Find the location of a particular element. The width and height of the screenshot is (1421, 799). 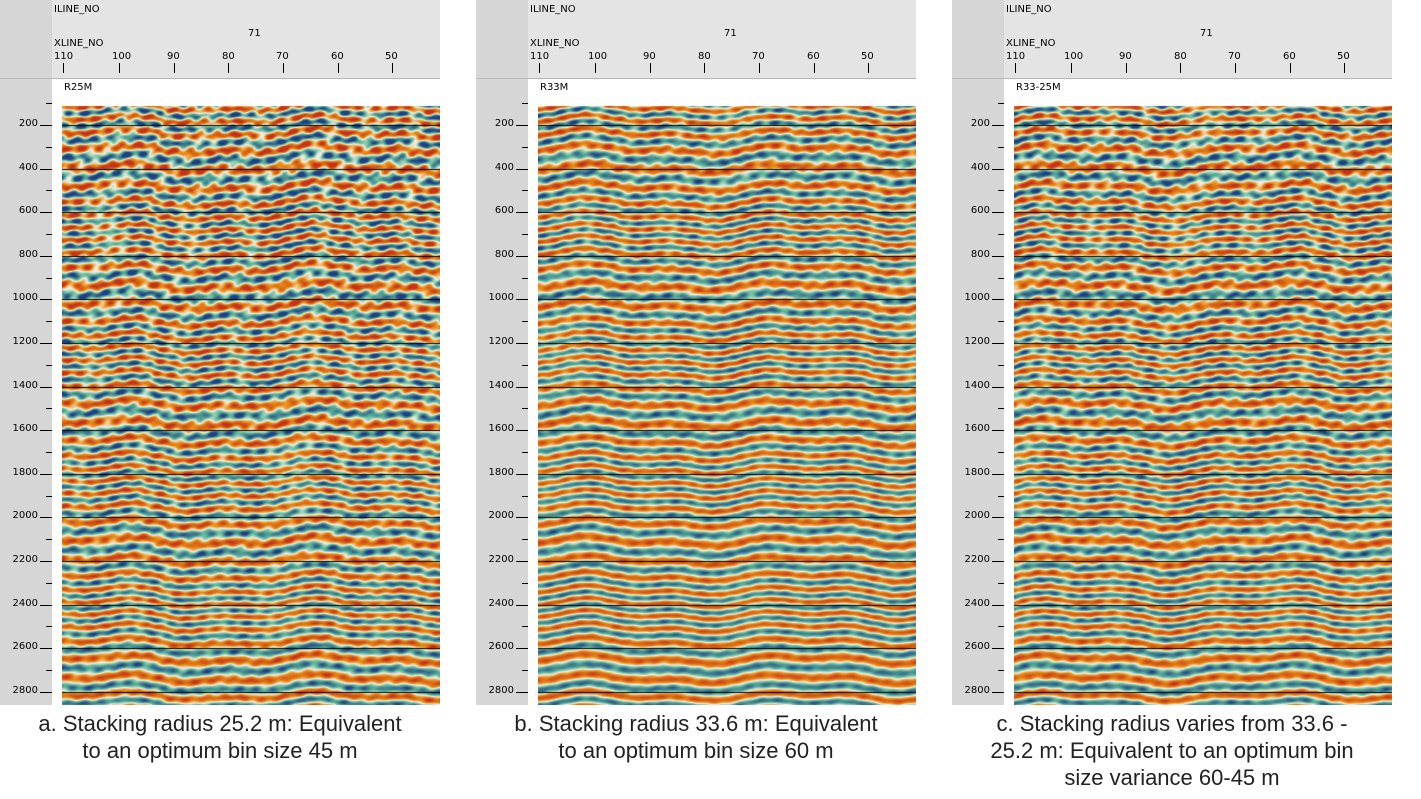

time-tick-label: 2800 is located at coordinates (501, 690).